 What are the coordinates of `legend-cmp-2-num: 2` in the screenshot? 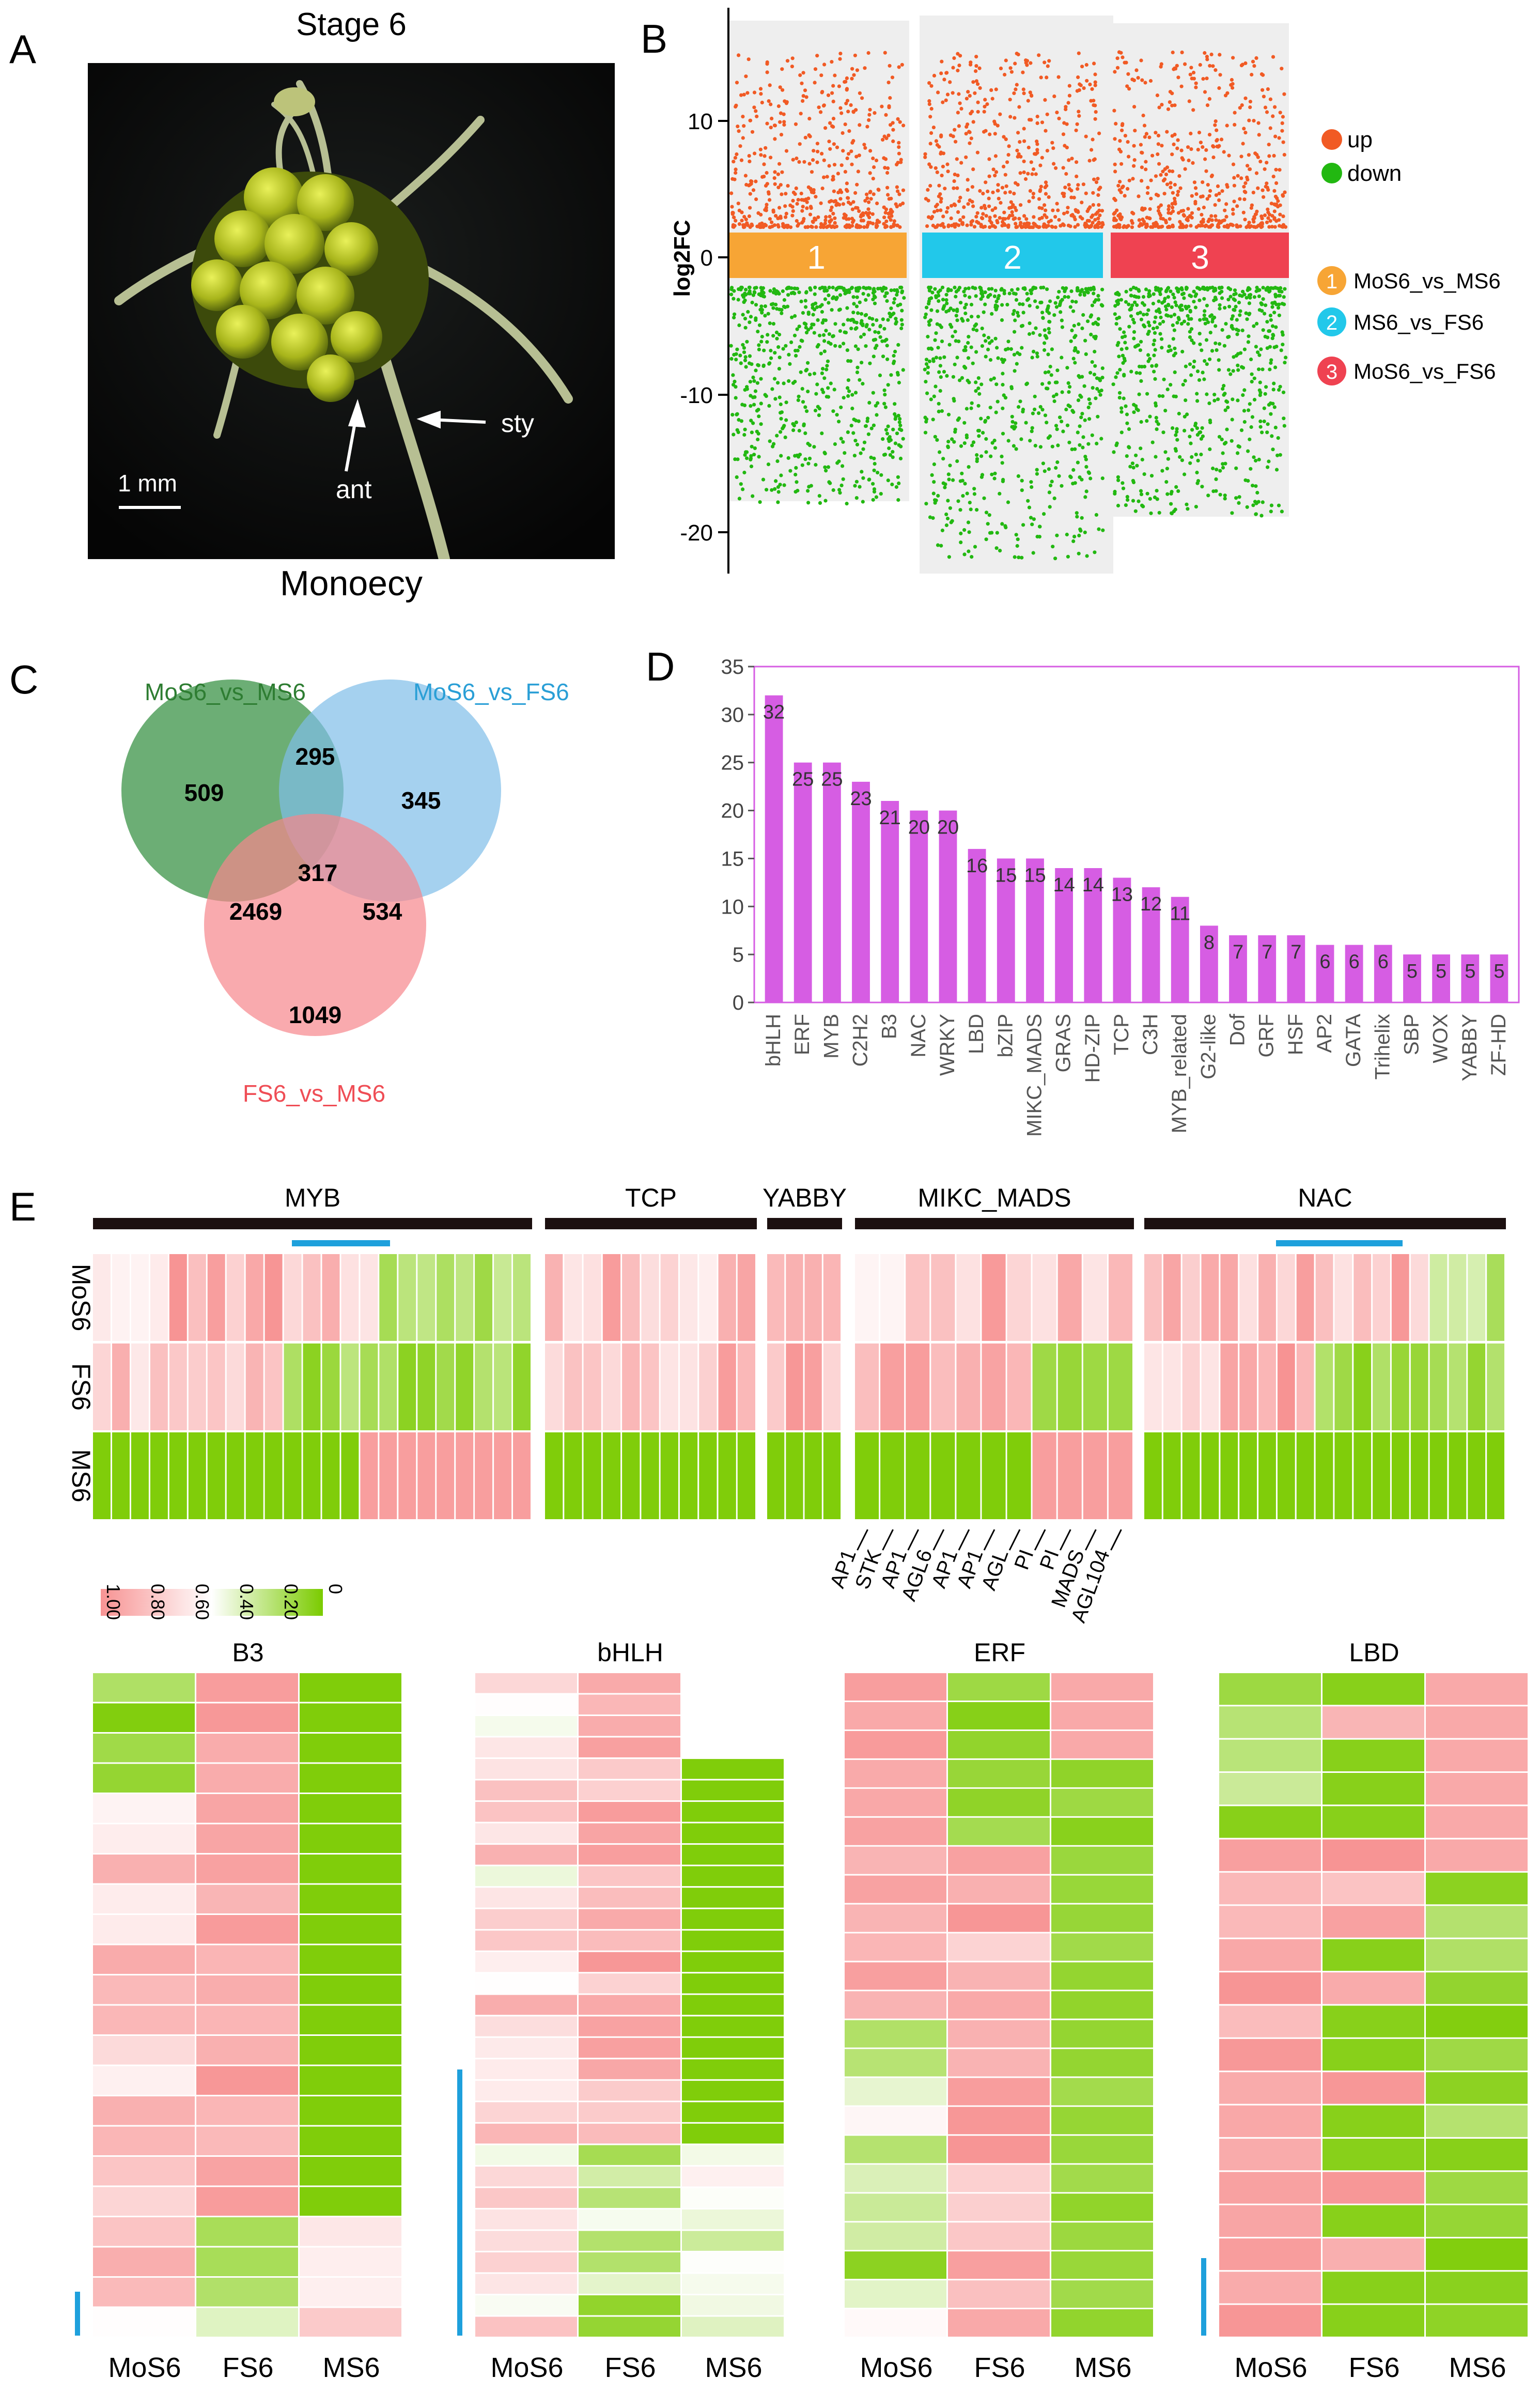 It's located at (1331, 323).